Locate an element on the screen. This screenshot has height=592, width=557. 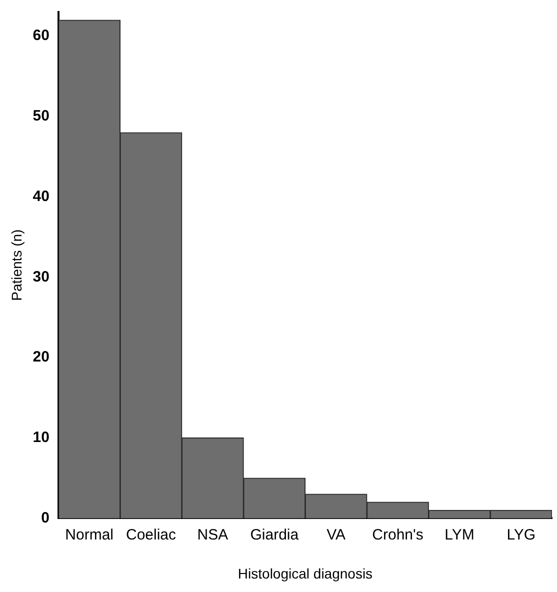
y-axis-title: Patients (n) is located at coordinates (16, 265).